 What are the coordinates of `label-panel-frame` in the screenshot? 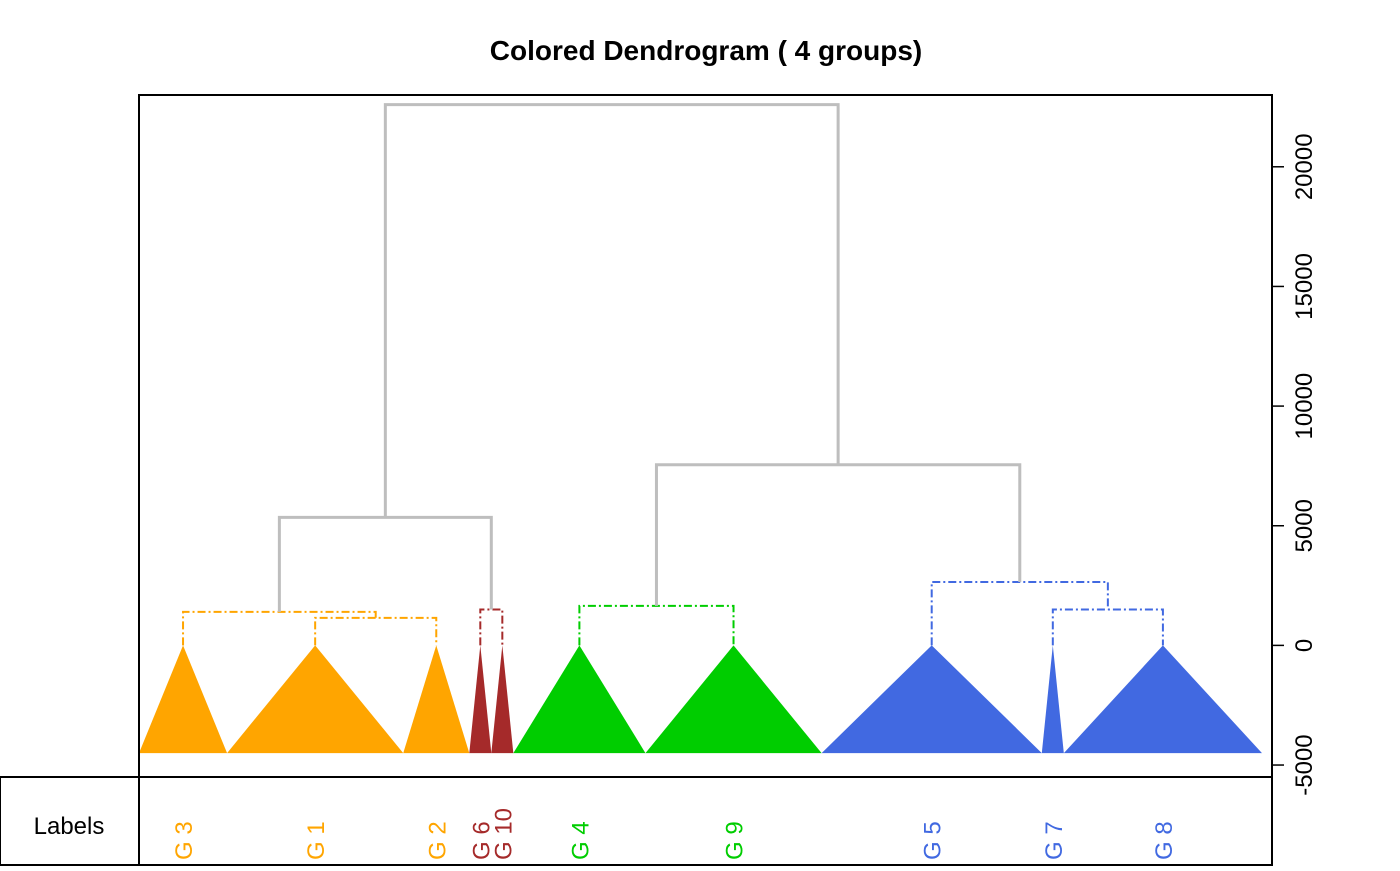 It's located at (636, 821).